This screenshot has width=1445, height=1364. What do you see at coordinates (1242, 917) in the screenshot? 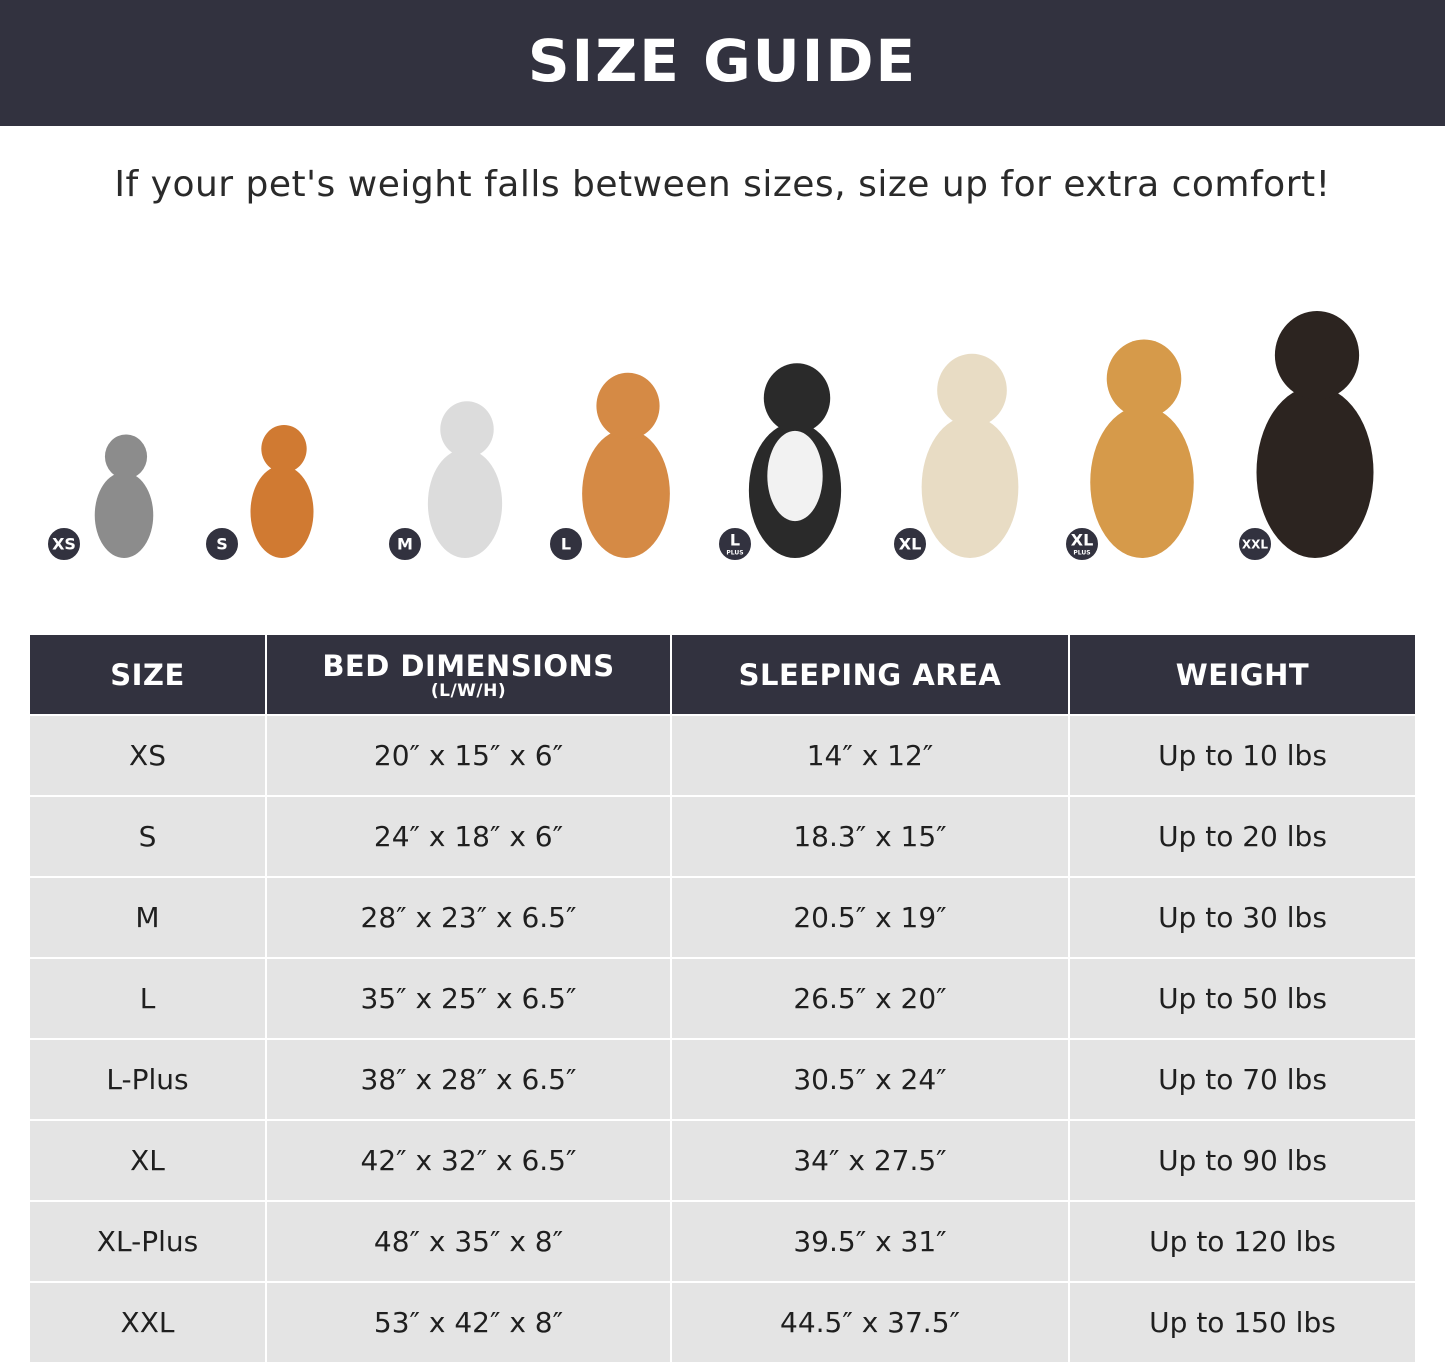
I see `table-cell: Up to 30 lbs` at bounding box center [1242, 917].